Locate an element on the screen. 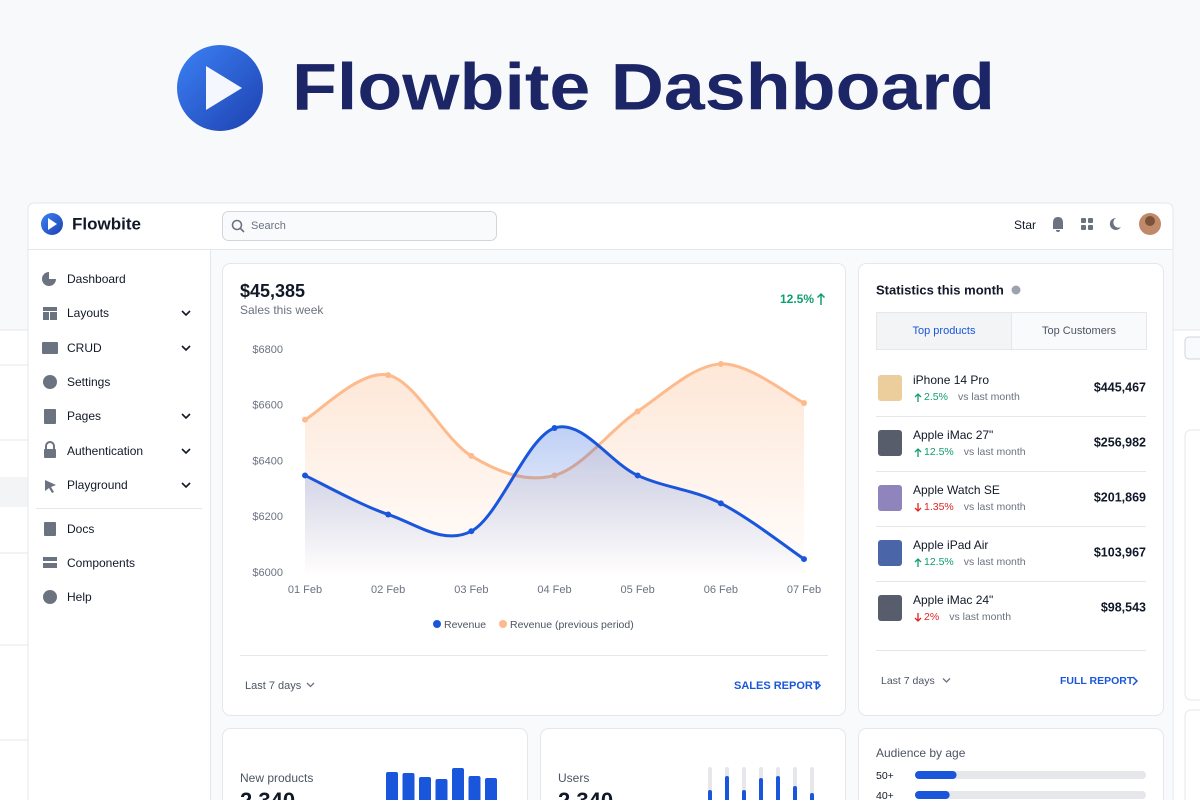  mini-bar-chart is located at coordinates (441, 784).